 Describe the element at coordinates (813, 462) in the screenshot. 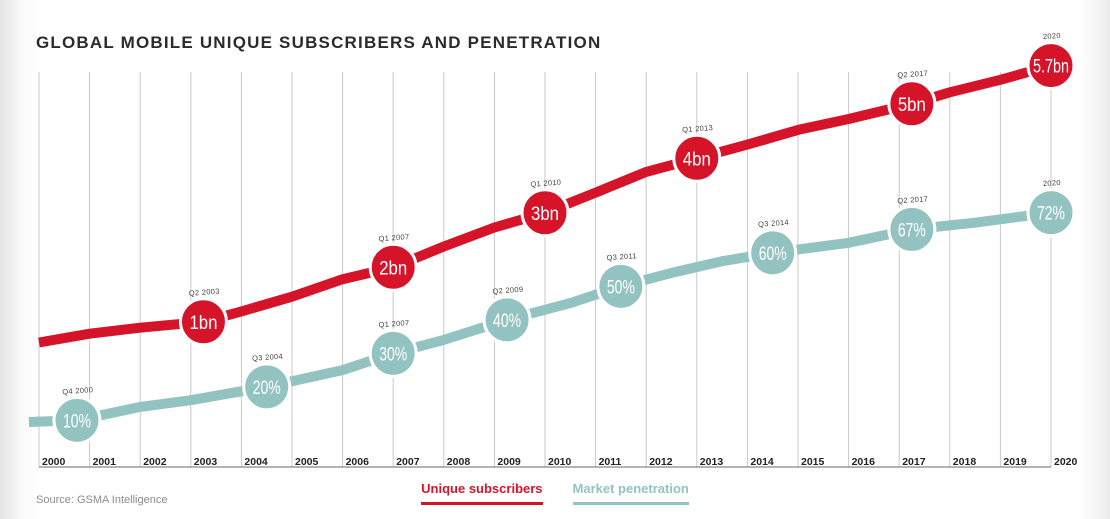

I see `x-tick-label-2015: 2015` at that location.